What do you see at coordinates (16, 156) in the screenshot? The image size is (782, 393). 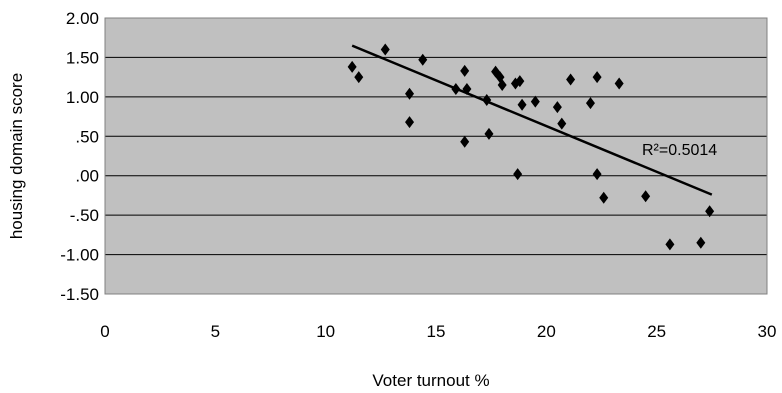 I see `y-axis-label: housing domain score` at bounding box center [16, 156].